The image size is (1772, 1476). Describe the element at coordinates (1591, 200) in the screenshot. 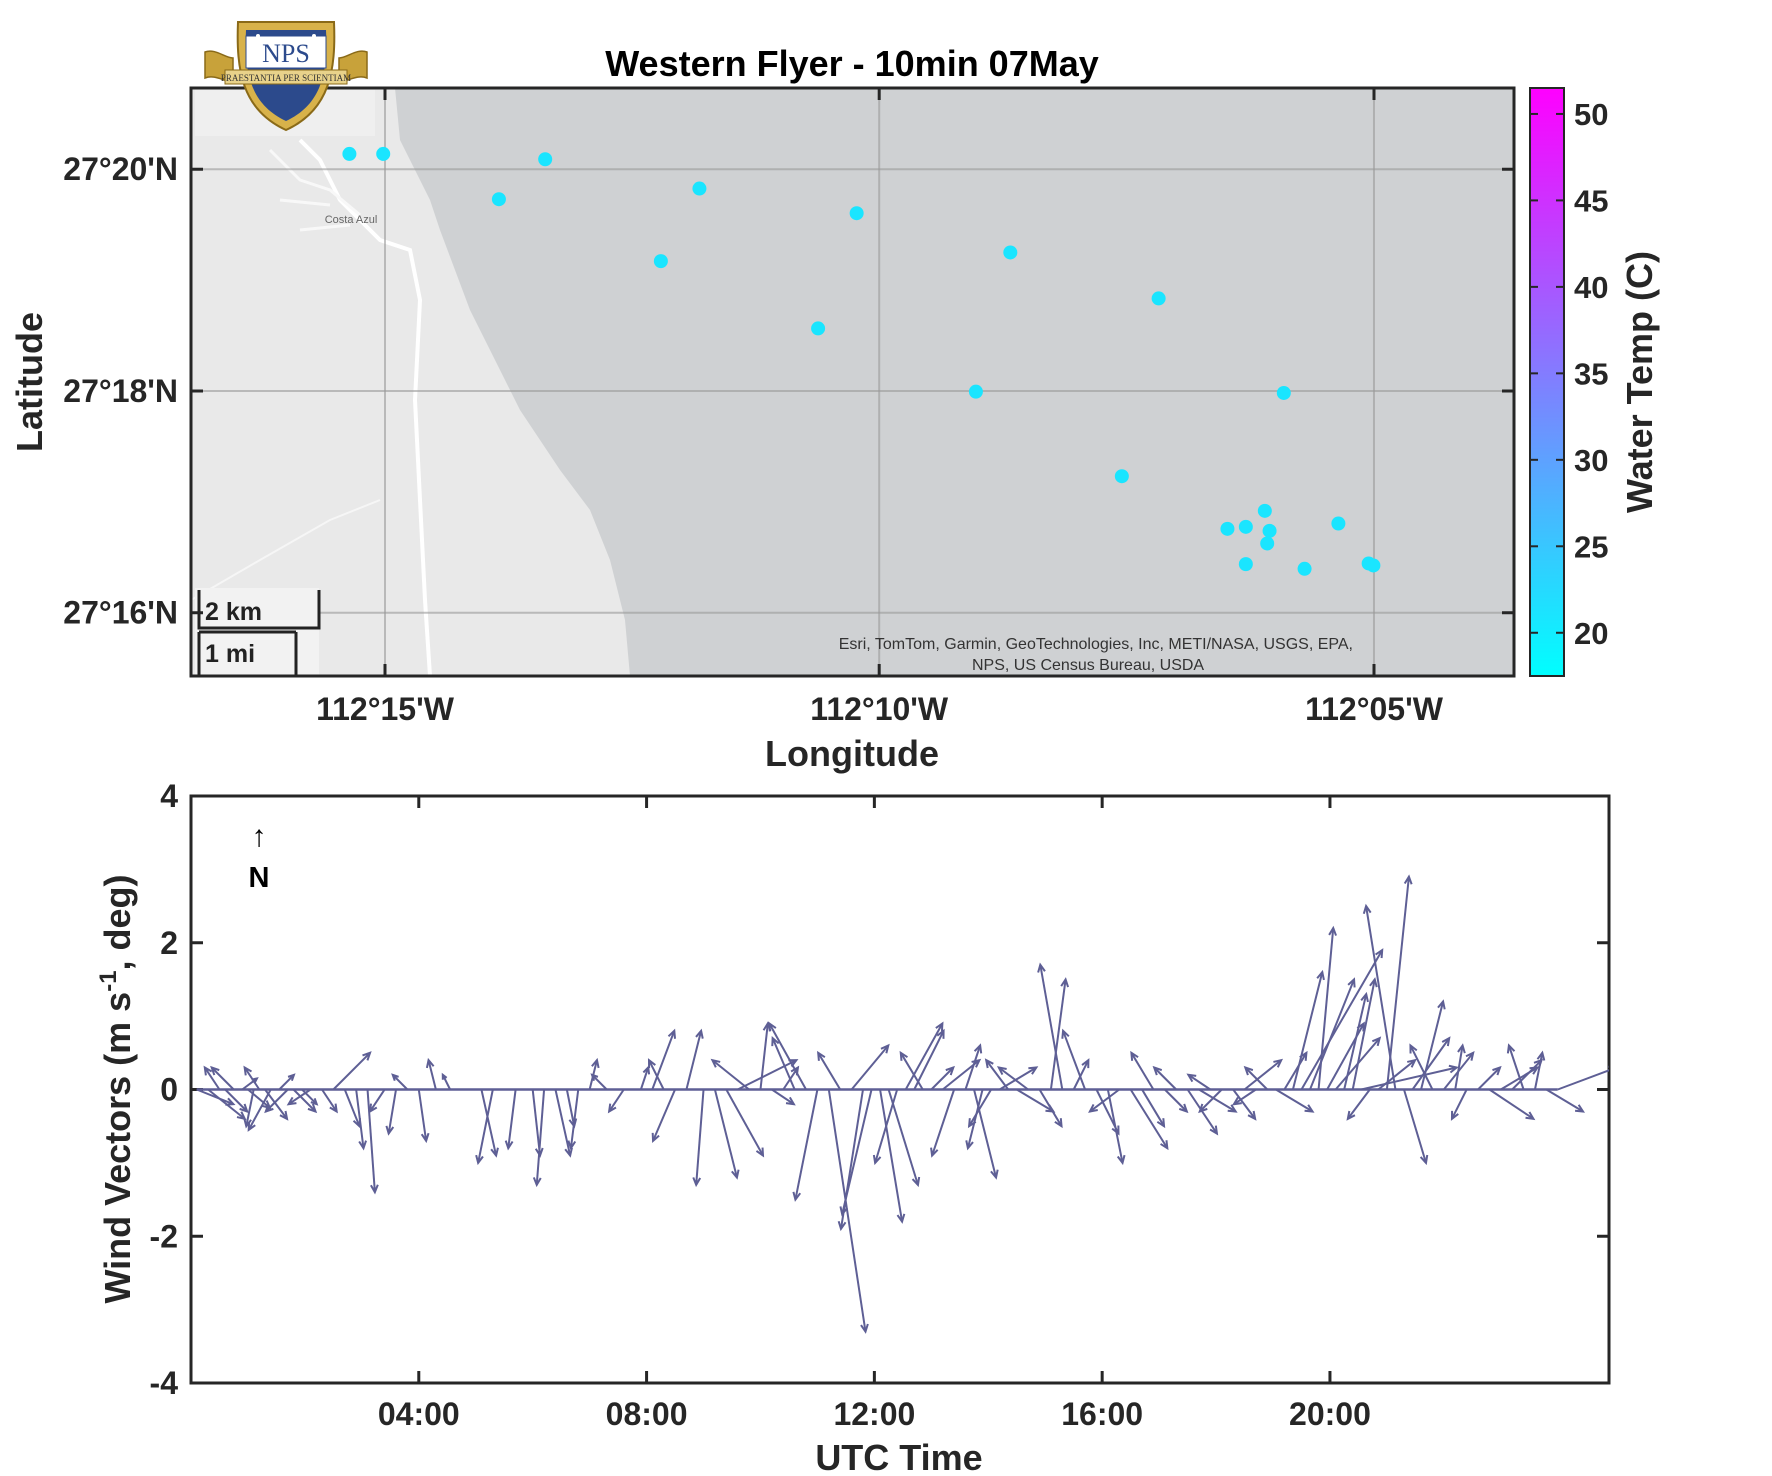

I see `colorbar-tick-label: 45` at that location.